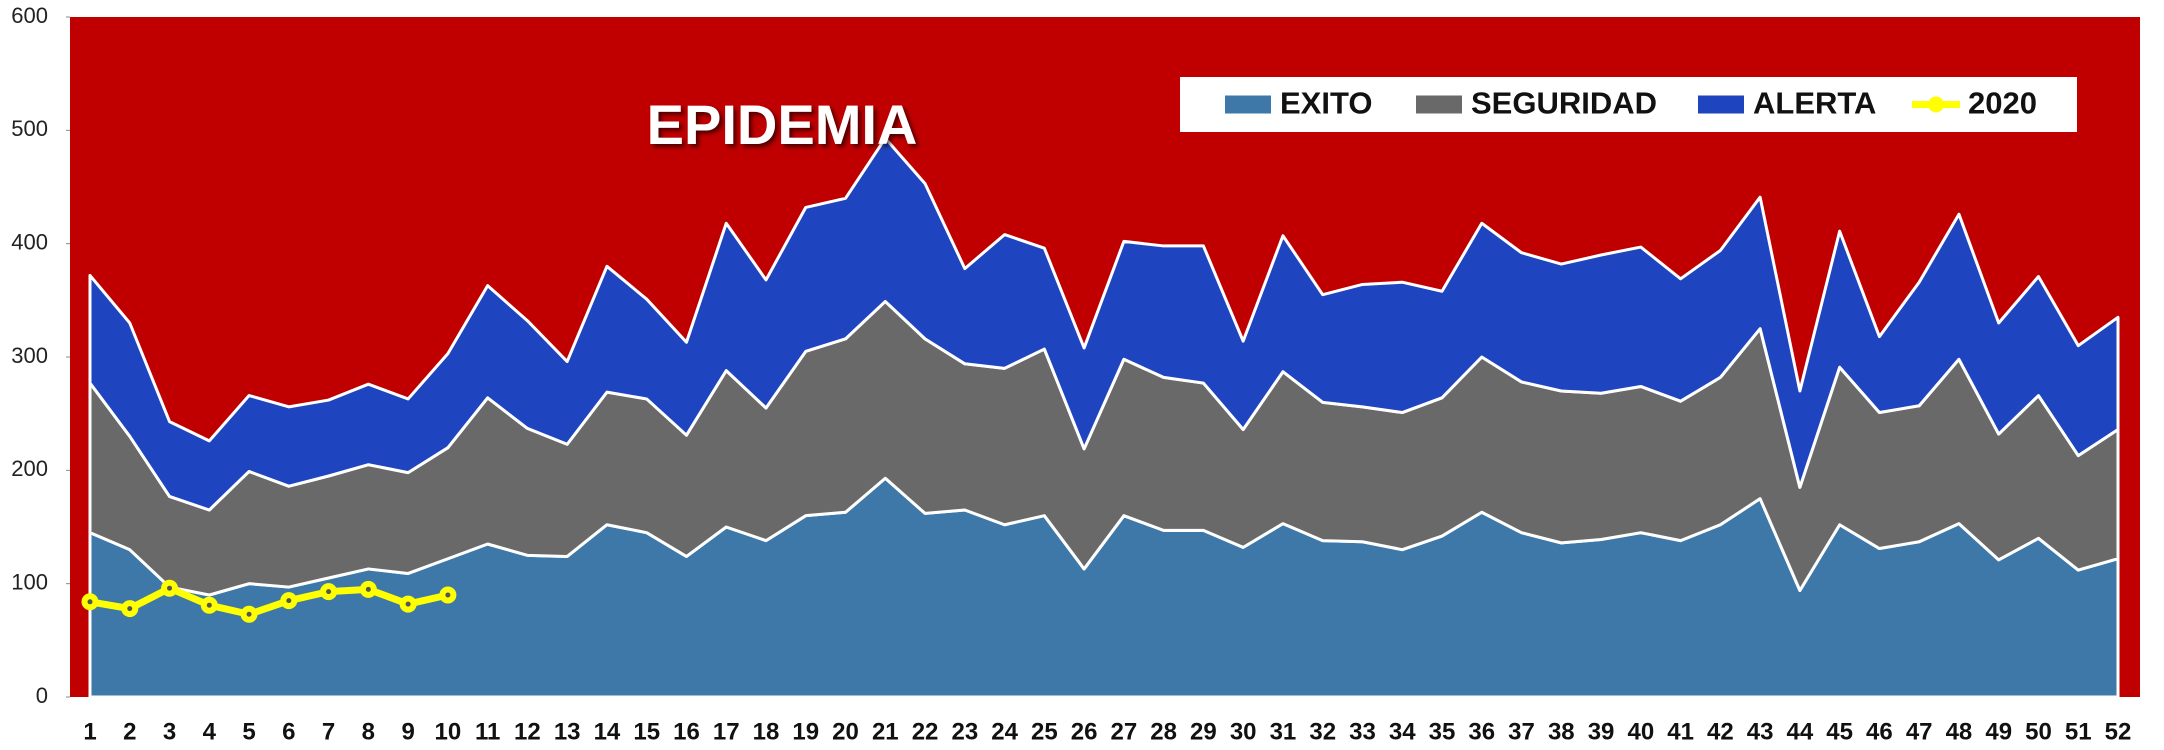 Image resolution: width=2164 pixels, height=750 pixels. I want to click on x-tick-label: 23, so click(964, 731).